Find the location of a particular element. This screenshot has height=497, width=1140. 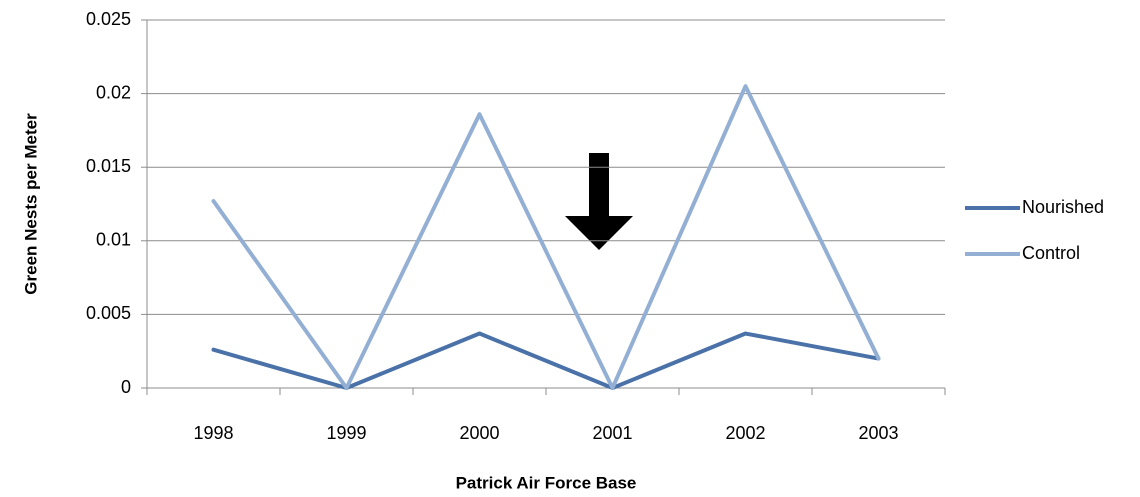

x-tick-label: 1998 is located at coordinates (213, 433).